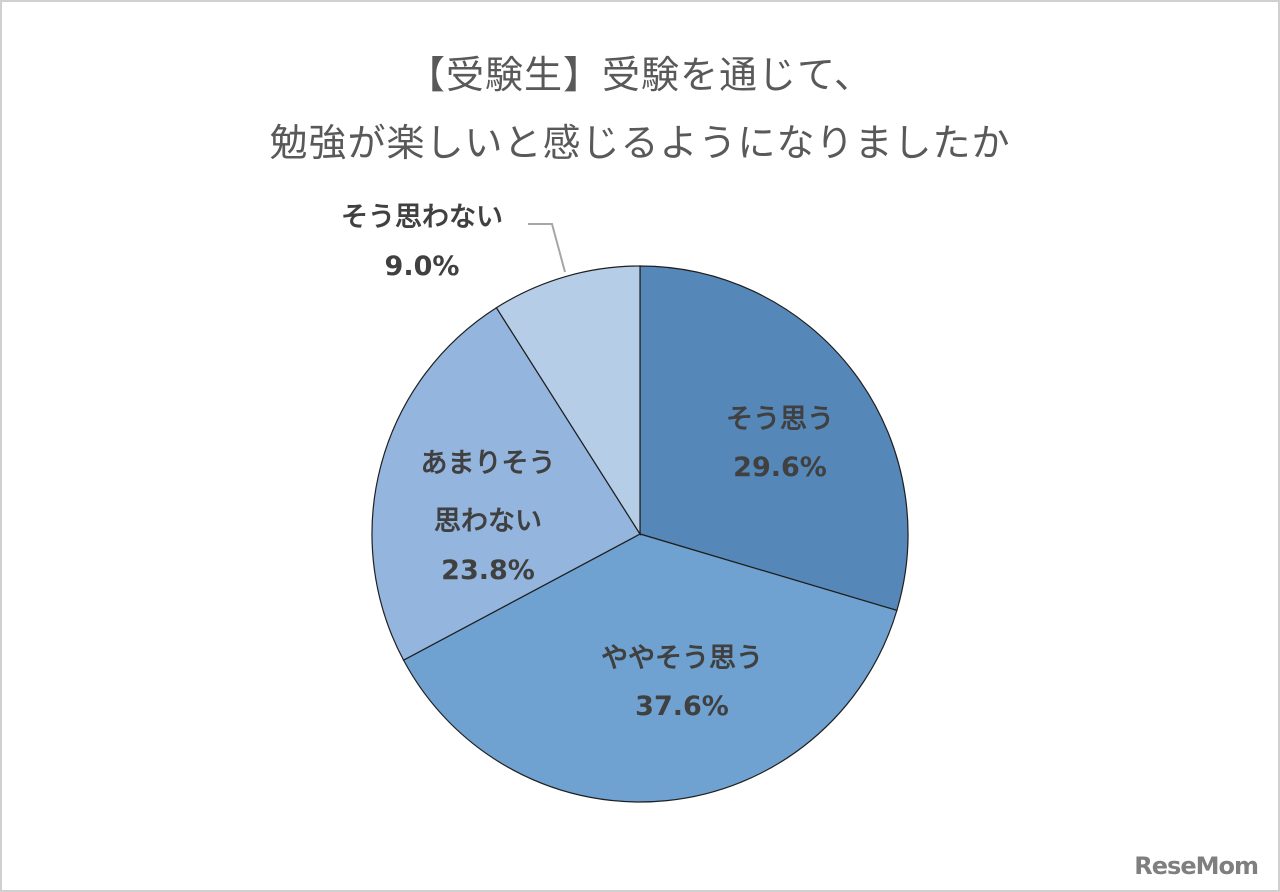  What do you see at coordinates (488, 570) in the screenshot?
I see `slice-label-2-value: 23.8%` at bounding box center [488, 570].